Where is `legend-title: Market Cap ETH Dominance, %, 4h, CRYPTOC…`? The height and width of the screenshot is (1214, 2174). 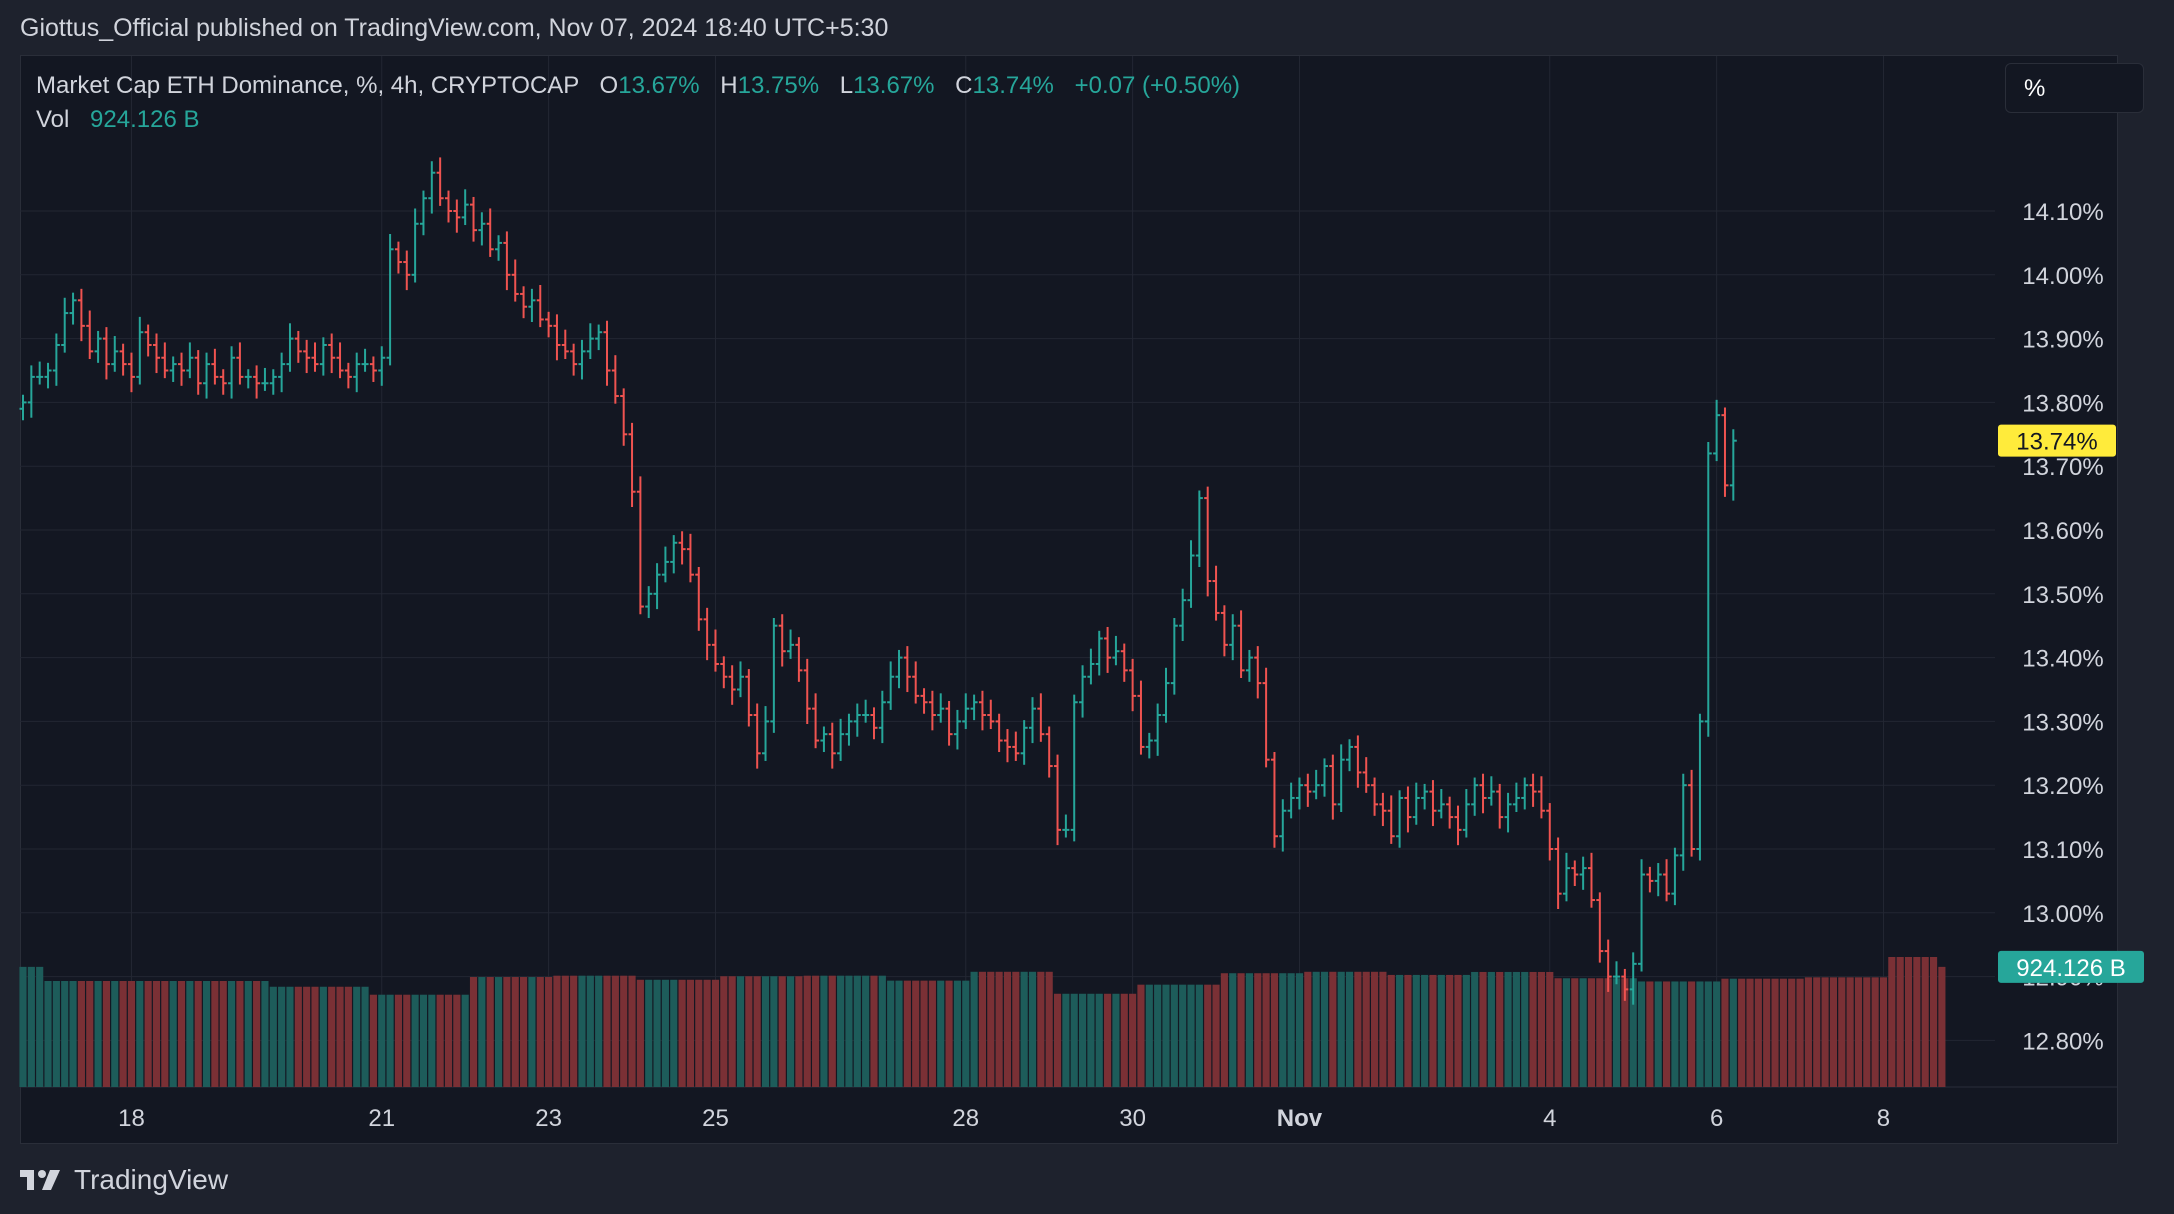
legend-title: Market Cap ETH Dominance, %, 4h, CRYPTOC… is located at coordinates (307, 85).